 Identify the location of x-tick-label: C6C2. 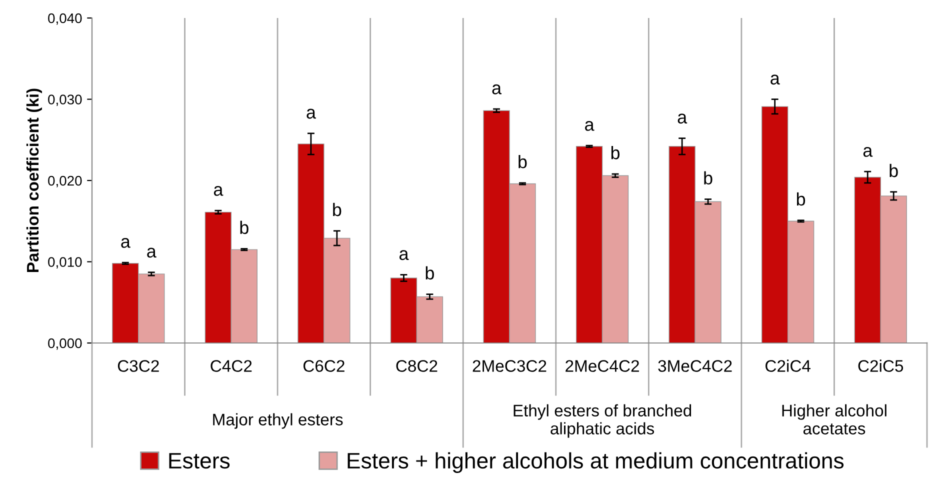
(323, 366).